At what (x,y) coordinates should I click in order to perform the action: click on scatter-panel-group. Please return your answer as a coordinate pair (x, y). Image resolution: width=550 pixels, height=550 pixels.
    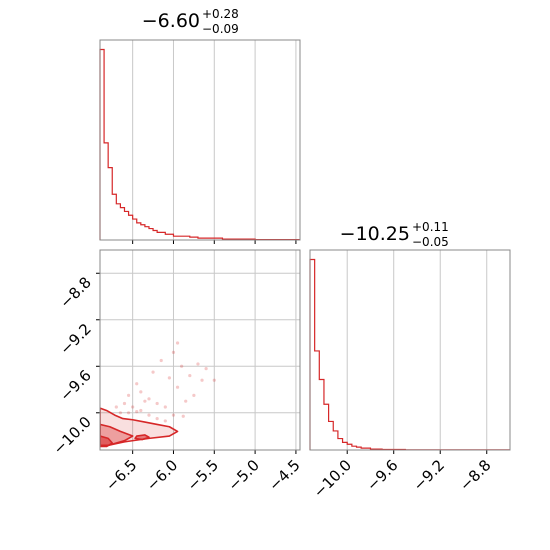
    Looking at the image, I should click on (198, 352).